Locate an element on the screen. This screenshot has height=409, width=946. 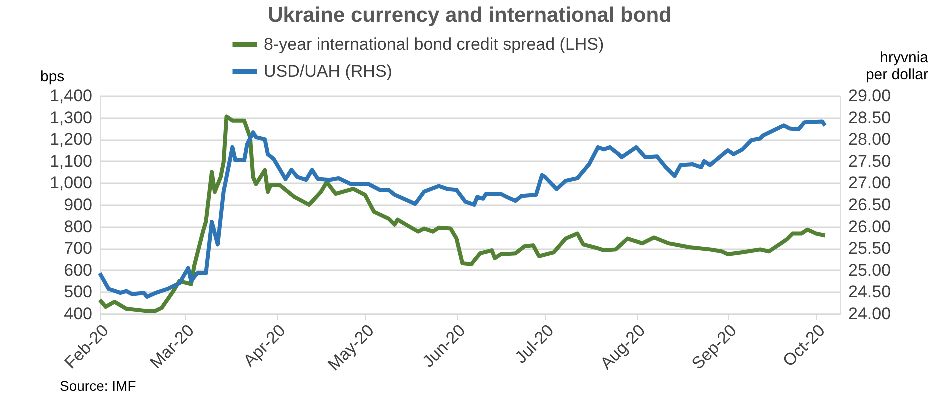
y2-tick-label: 25.00 is located at coordinates (870, 270).